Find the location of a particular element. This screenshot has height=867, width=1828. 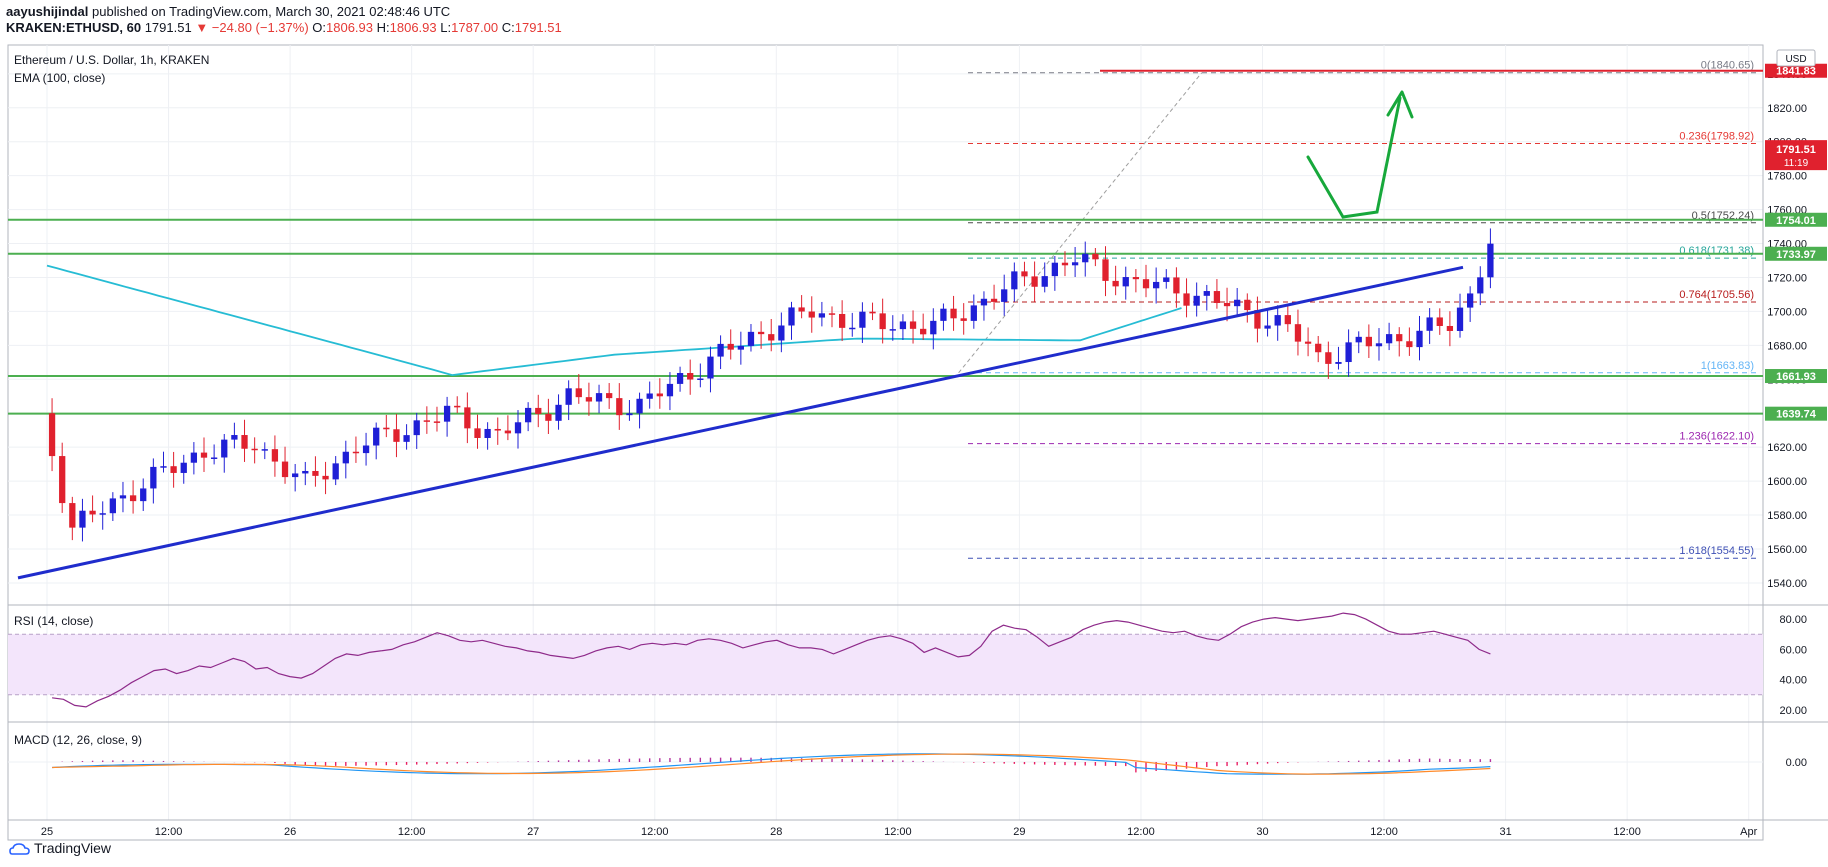

low-value: 1787.00 is located at coordinates (475, 27).